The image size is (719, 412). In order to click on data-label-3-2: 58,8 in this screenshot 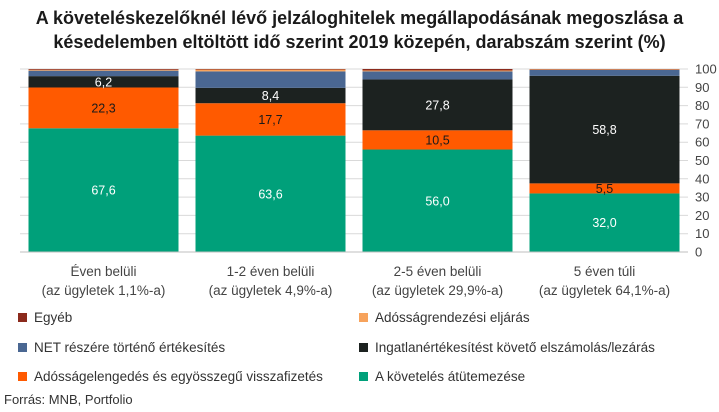, I will do `click(604, 130)`.